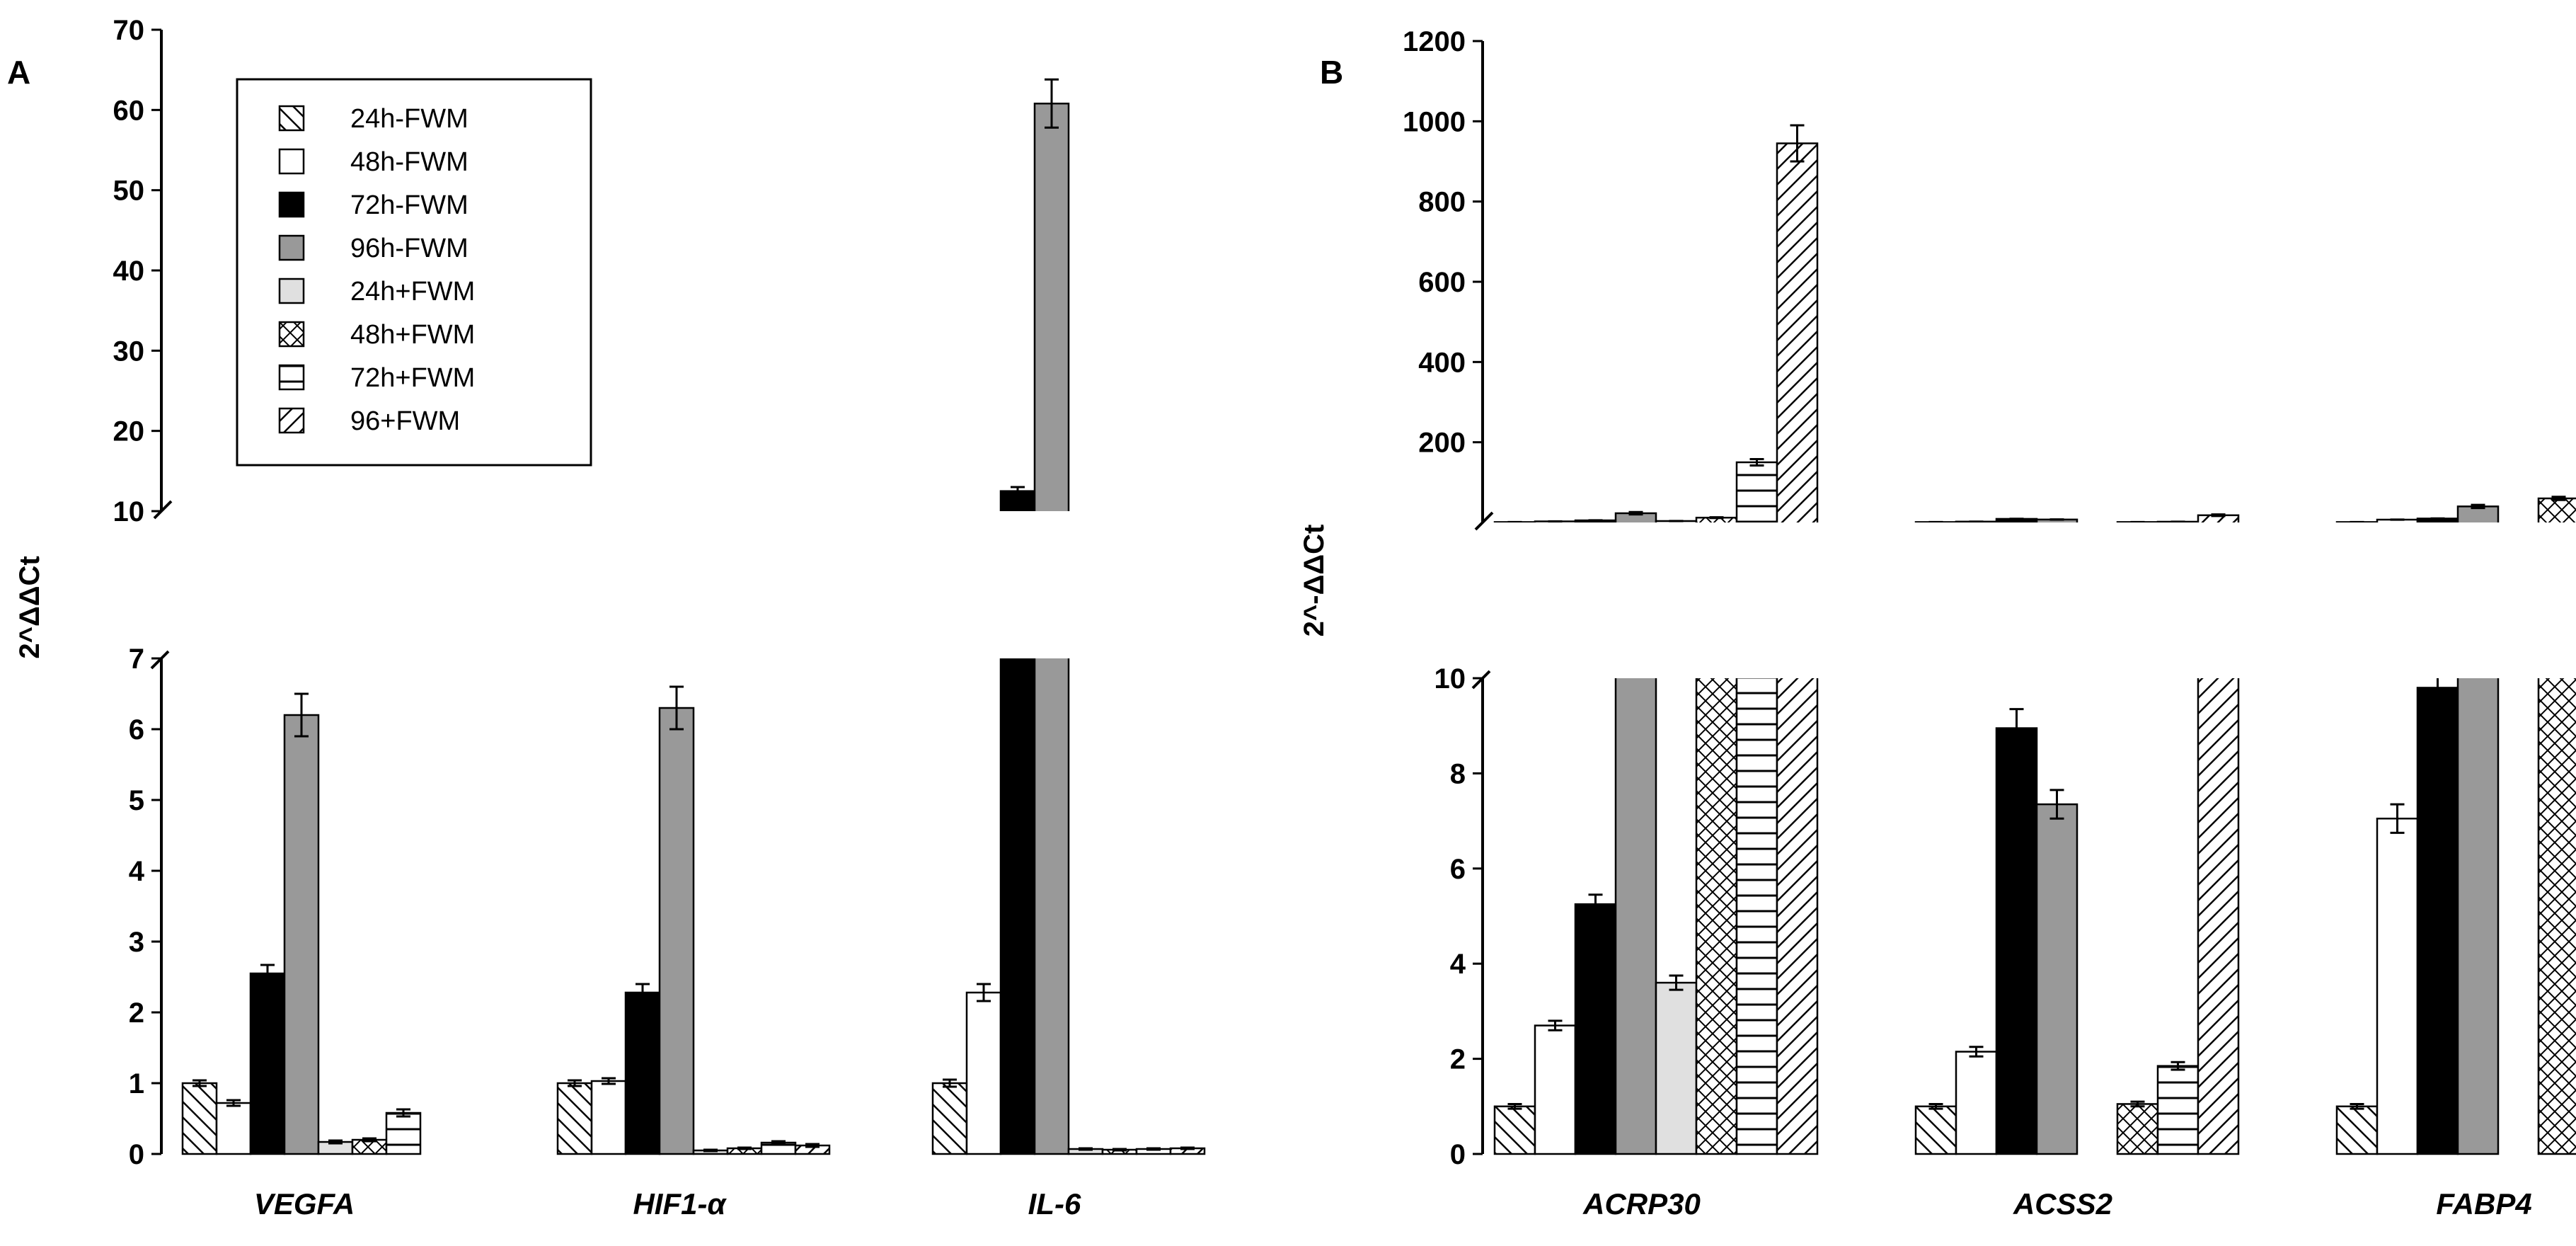 This screenshot has width=2576, height=1246. Describe the element at coordinates (1757, 493) in the screenshot. I see `bar-acrp30-72h-fwm-upper` at that location.